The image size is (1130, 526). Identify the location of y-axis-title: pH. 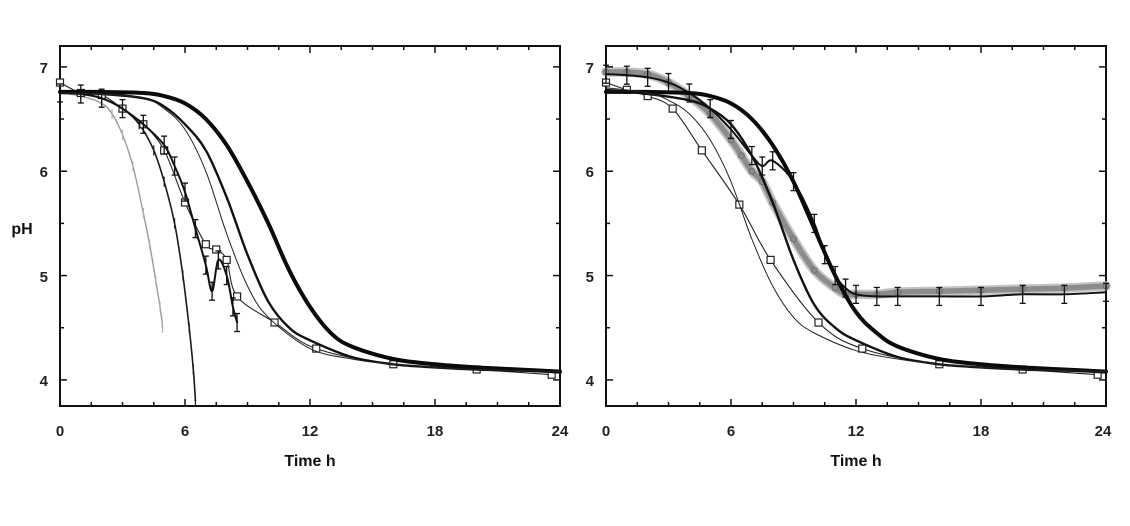
(21, 229).